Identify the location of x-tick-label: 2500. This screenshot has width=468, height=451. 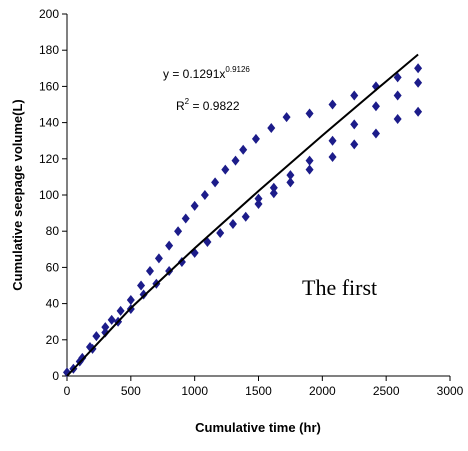
(386, 391).